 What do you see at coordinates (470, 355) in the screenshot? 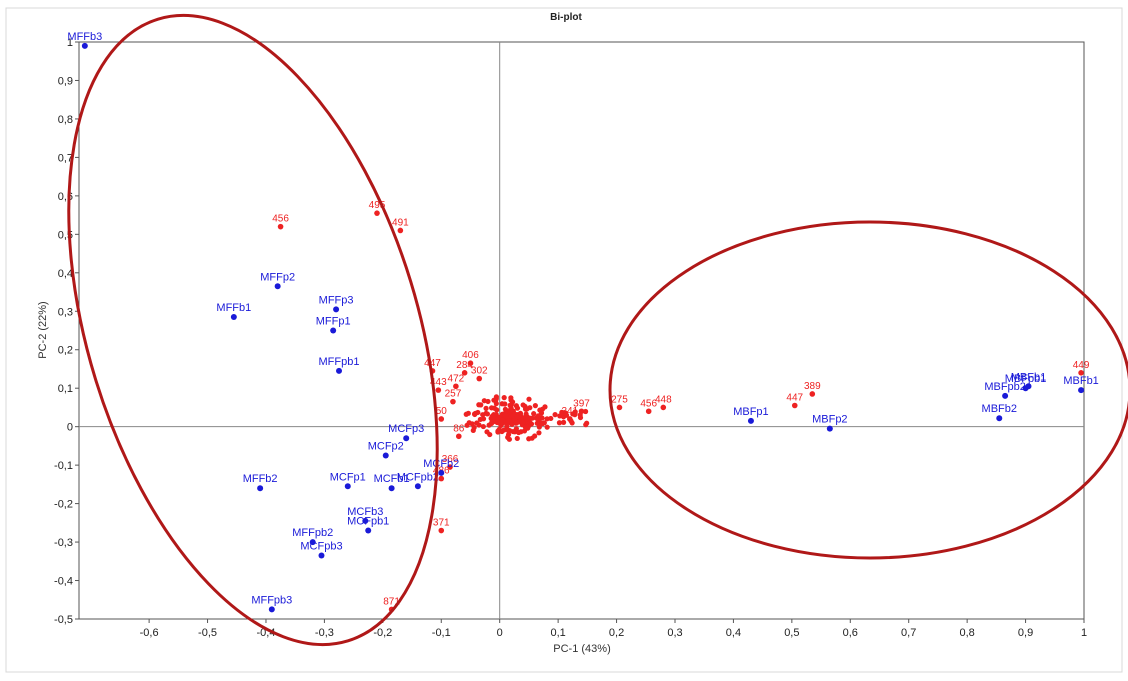
I see `variable-label: 406` at bounding box center [470, 355].